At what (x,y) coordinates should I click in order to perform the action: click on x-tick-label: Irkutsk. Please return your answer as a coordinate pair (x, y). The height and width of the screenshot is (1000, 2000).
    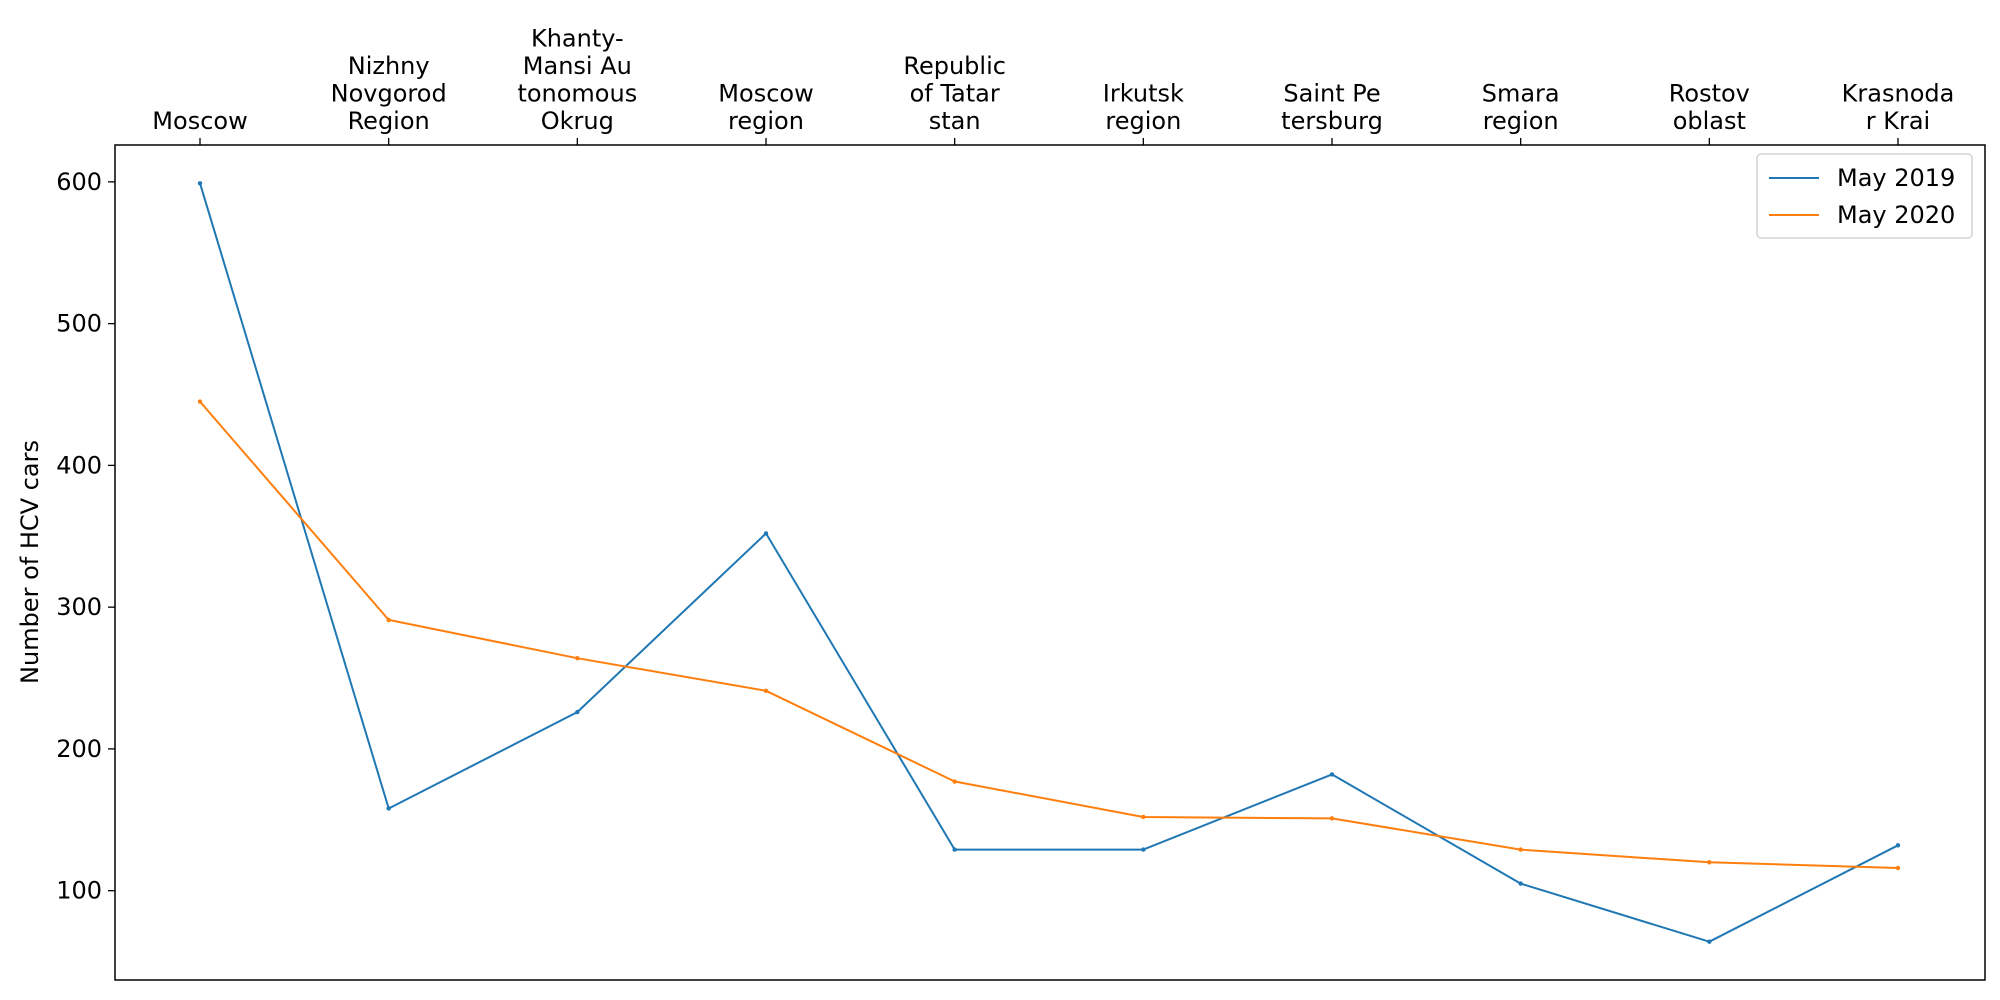
    Looking at the image, I should click on (1143, 94).